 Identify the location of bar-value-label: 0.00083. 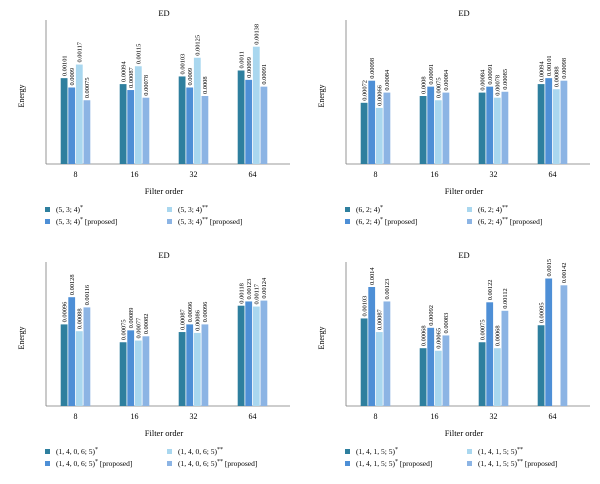
(446, 323).